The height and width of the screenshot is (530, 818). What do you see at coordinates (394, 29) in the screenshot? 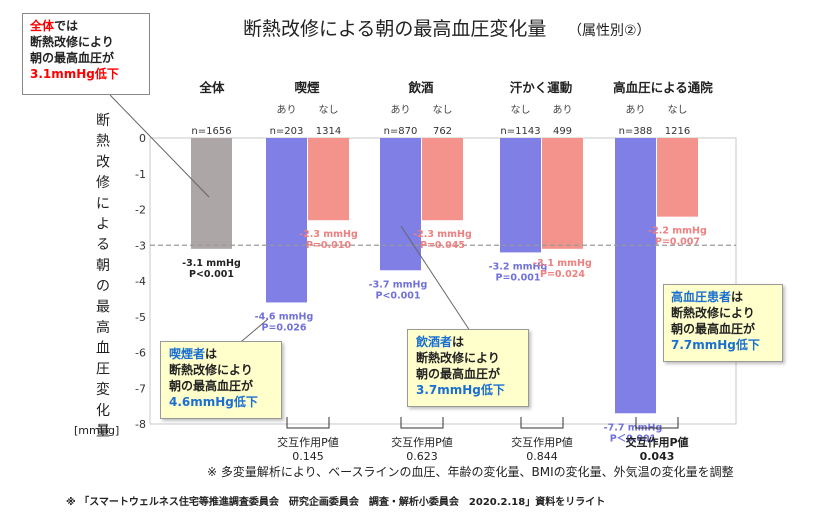
I see `chart-title: 断熱改修による朝の最高血圧変化量` at bounding box center [394, 29].